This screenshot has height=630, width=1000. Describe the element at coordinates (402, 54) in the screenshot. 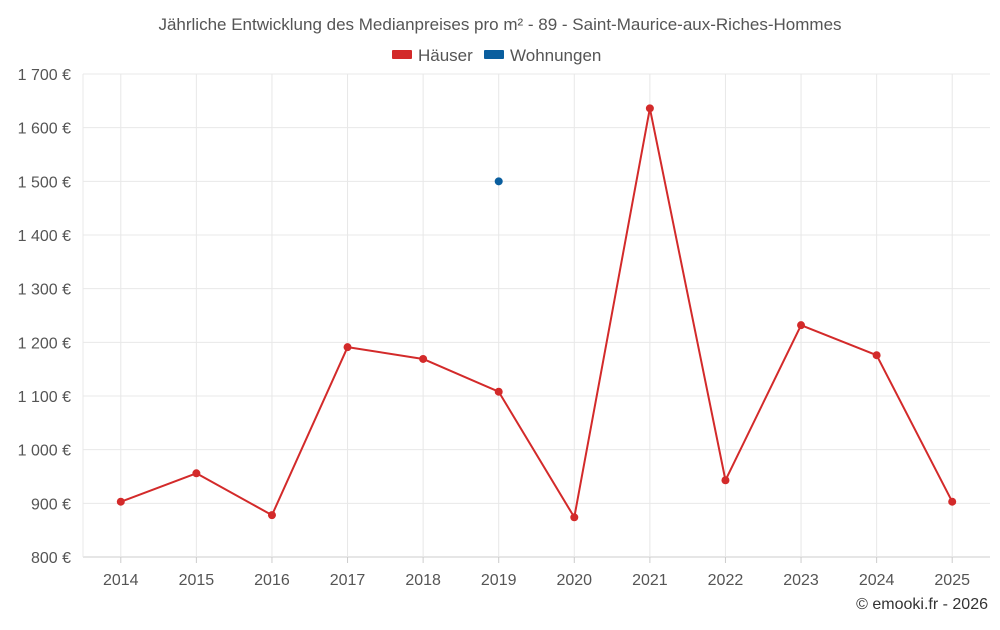

I see `legend-swatch-hauser` at that location.